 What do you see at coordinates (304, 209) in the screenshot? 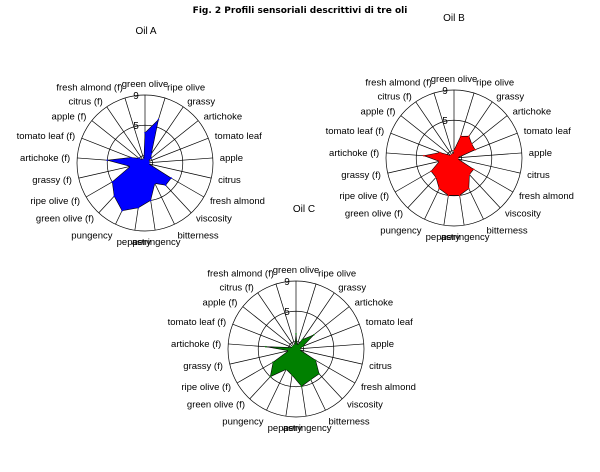
I see `chart-title: Oil C` at bounding box center [304, 209].